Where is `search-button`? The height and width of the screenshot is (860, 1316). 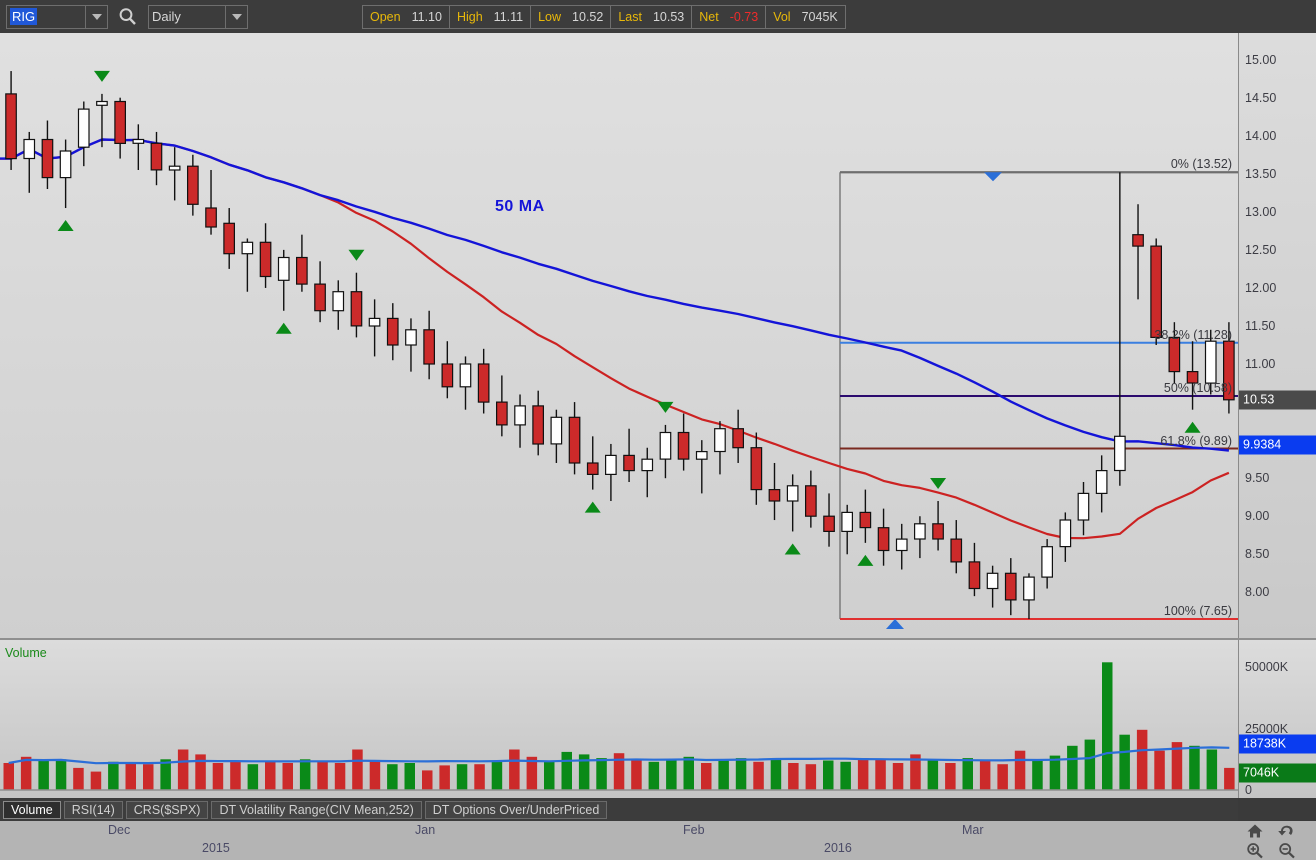
search-button is located at coordinates (127, 17).